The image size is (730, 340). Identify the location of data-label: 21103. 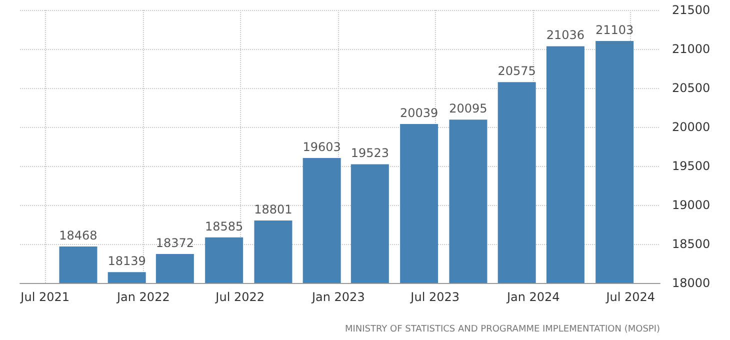
(614, 29).